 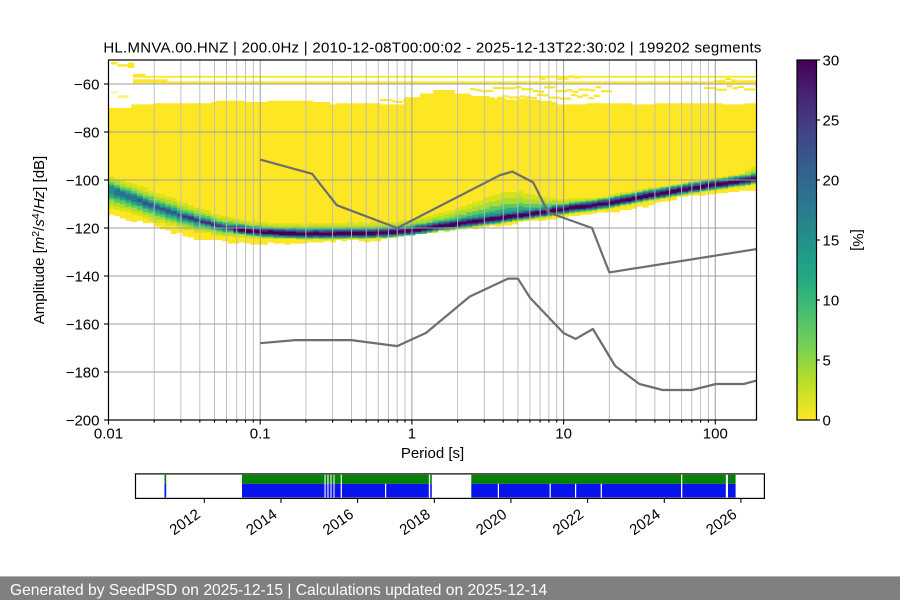 I want to click on svg-text: −180, so click(x=83, y=372).